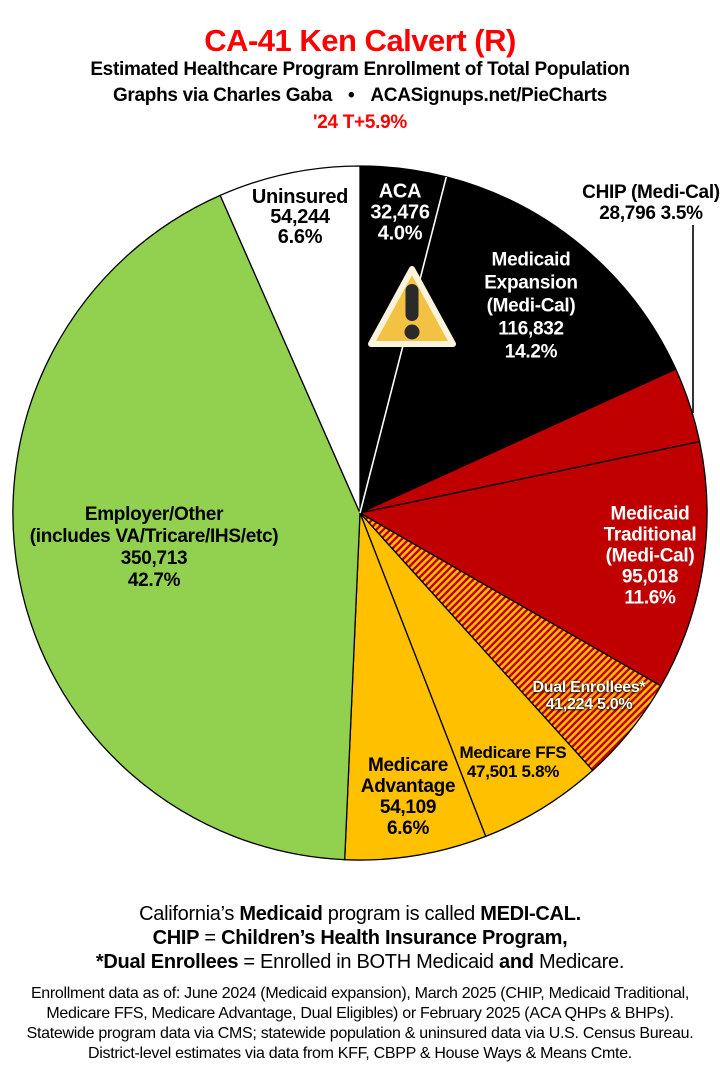 This screenshot has width=720, height=1070. I want to click on slice-label-medicare-advantage: Medicare Advantage 54,109 6.6%, so click(408, 797).